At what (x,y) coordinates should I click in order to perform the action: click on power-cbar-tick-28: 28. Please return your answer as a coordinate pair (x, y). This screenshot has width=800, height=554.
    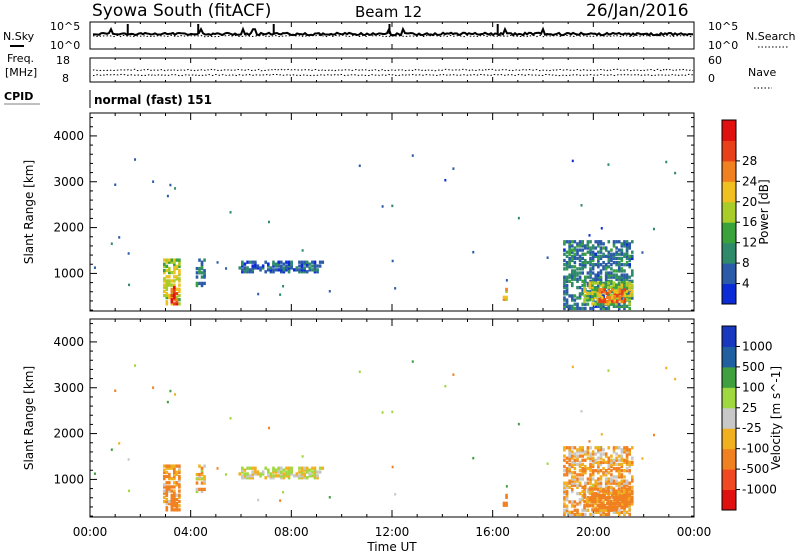
    Looking at the image, I should click on (749, 161).